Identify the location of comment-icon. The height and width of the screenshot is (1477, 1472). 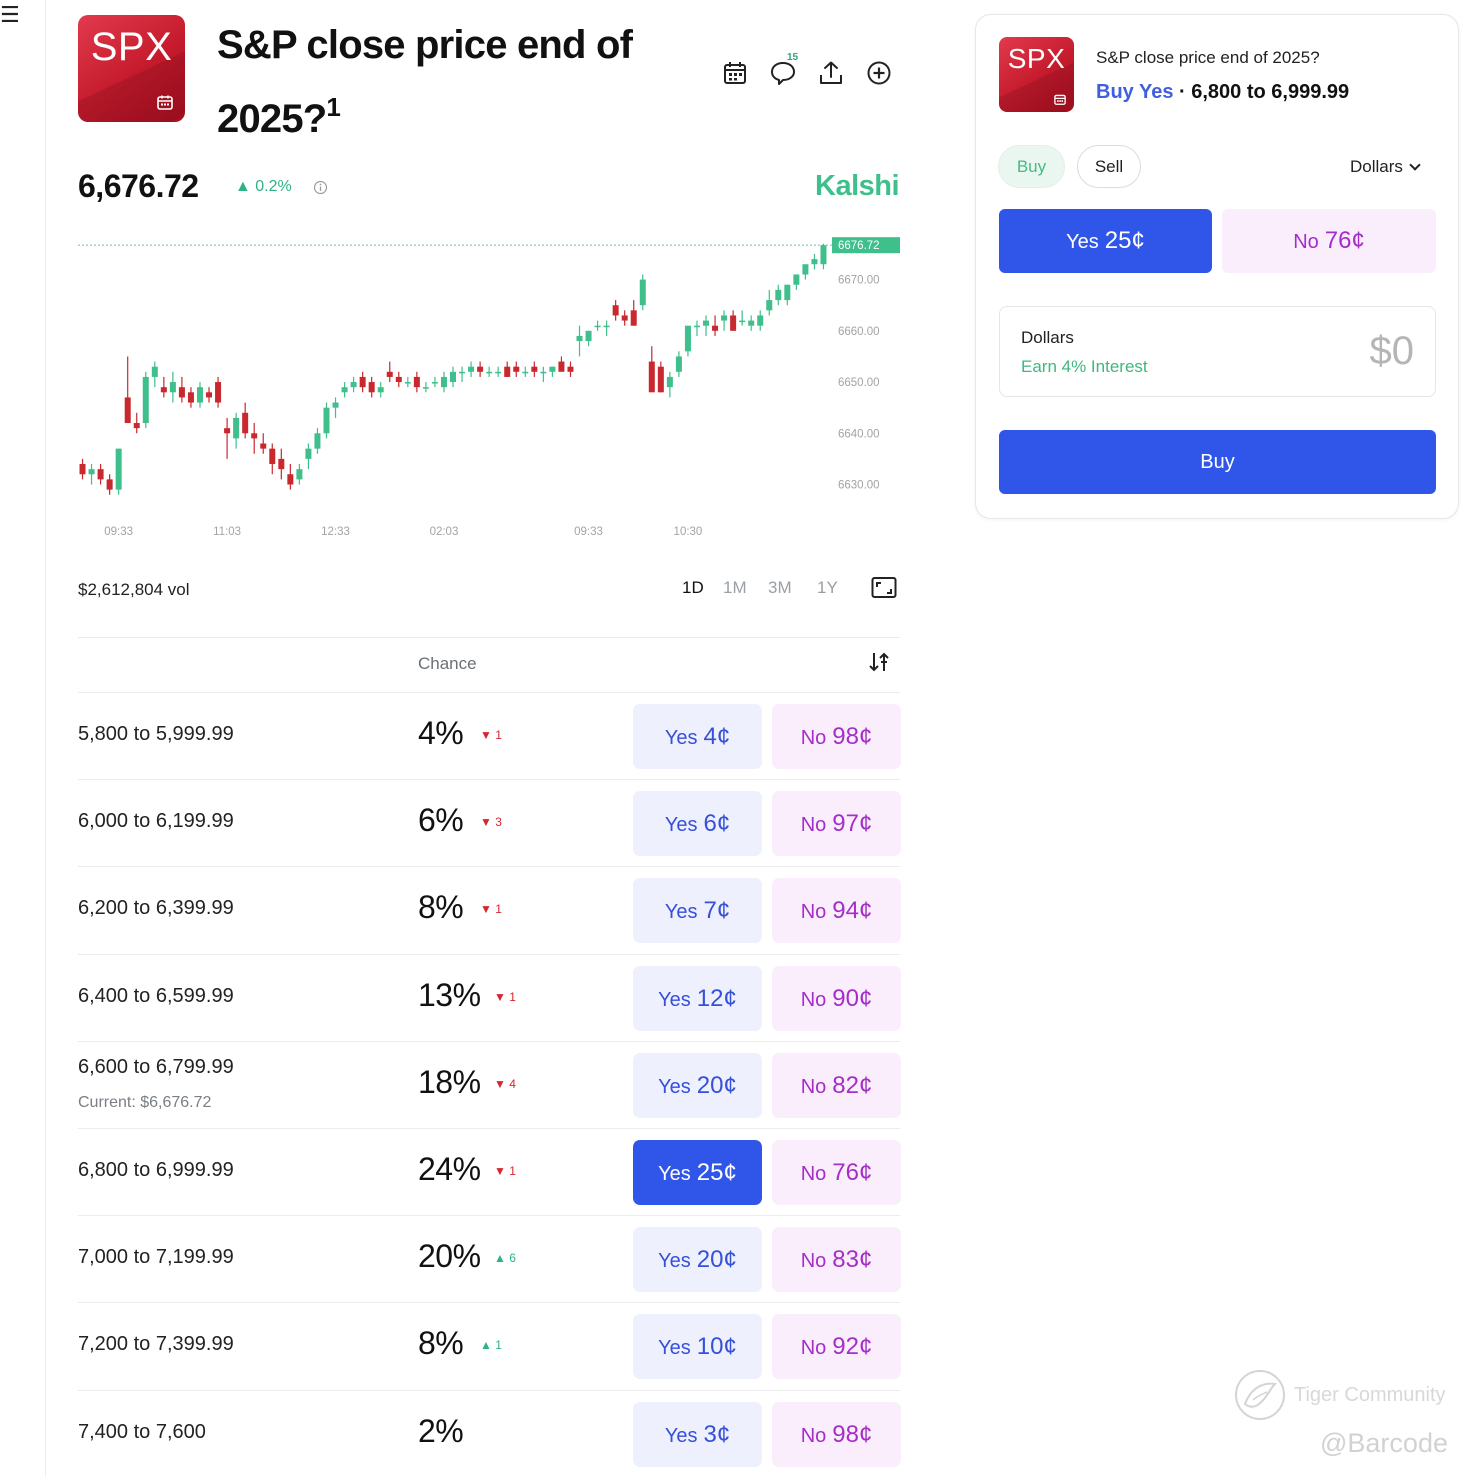
(783, 73).